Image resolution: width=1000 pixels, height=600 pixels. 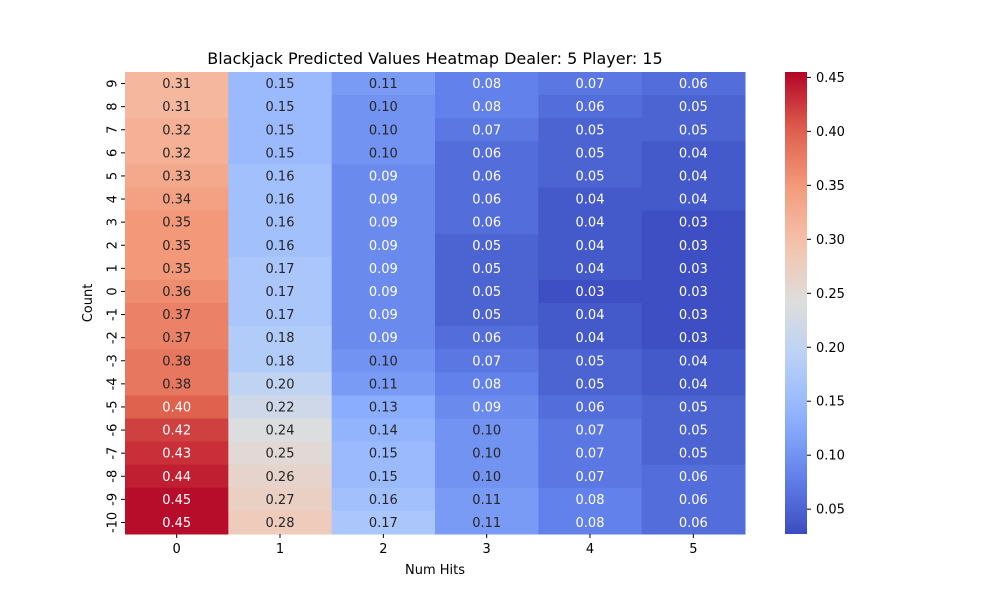 What do you see at coordinates (280, 500) in the screenshot?
I see `cell-value-label: 0.27` at bounding box center [280, 500].